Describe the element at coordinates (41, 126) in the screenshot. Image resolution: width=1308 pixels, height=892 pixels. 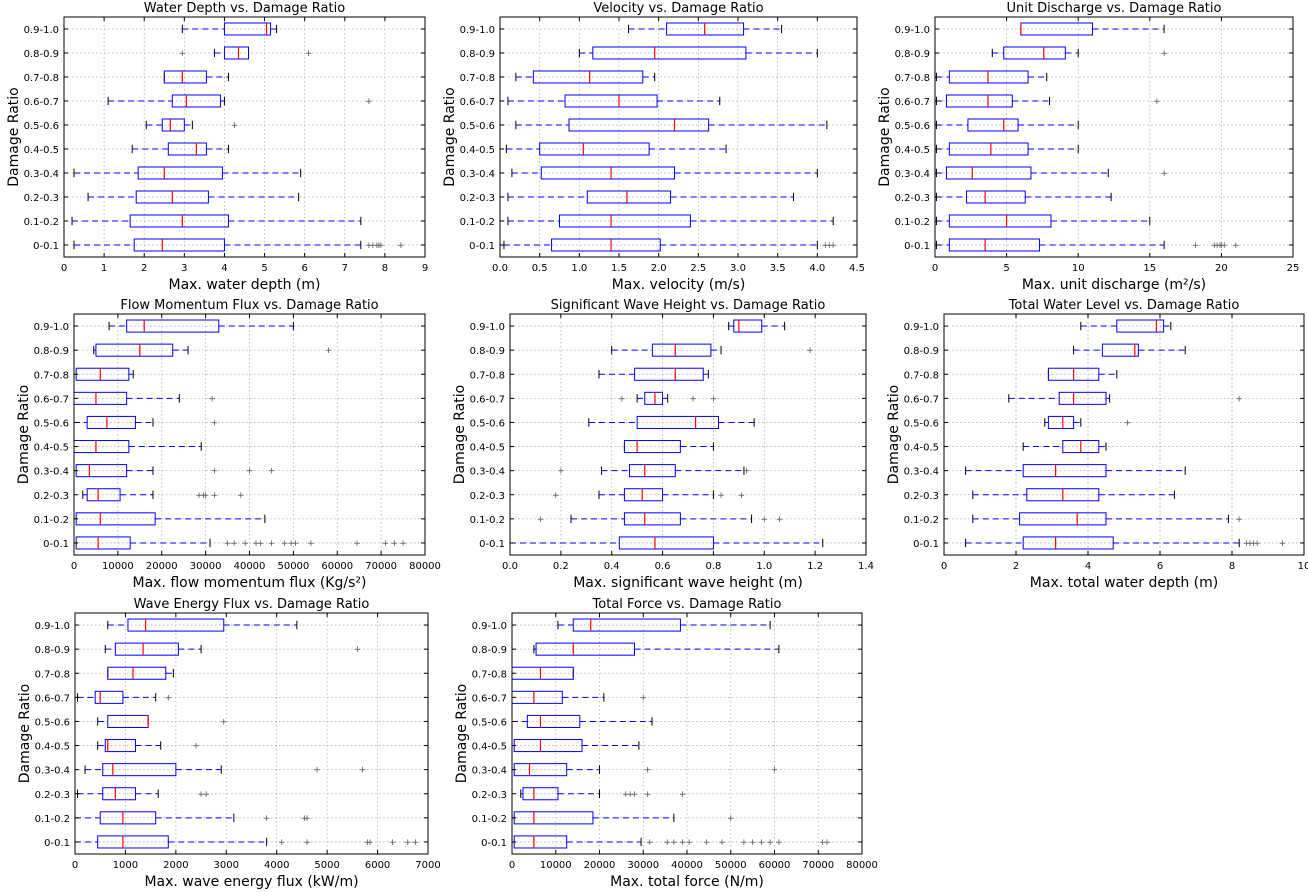
I see `y-tick-label: 0.5-0.6` at that location.